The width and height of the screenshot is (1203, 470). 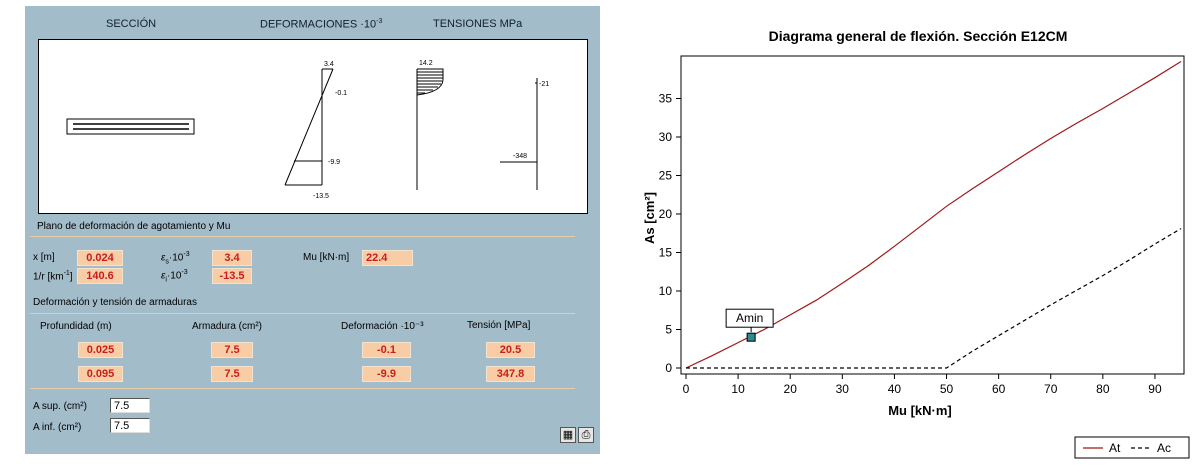 What do you see at coordinates (232, 374) in the screenshot?
I see `row2-area: 7.5` at bounding box center [232, 374].